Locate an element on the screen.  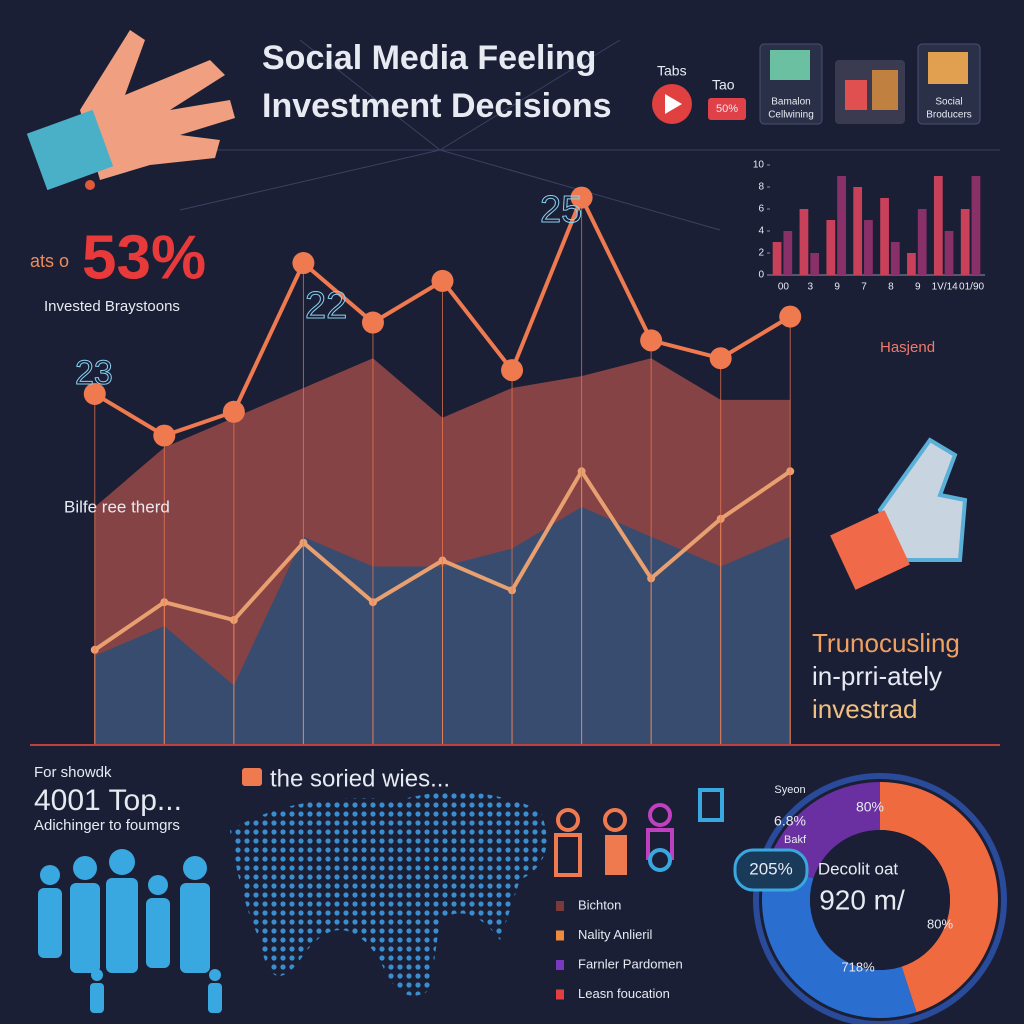
text: Adichinger to foumgrs is located at coordinates (107, 825).